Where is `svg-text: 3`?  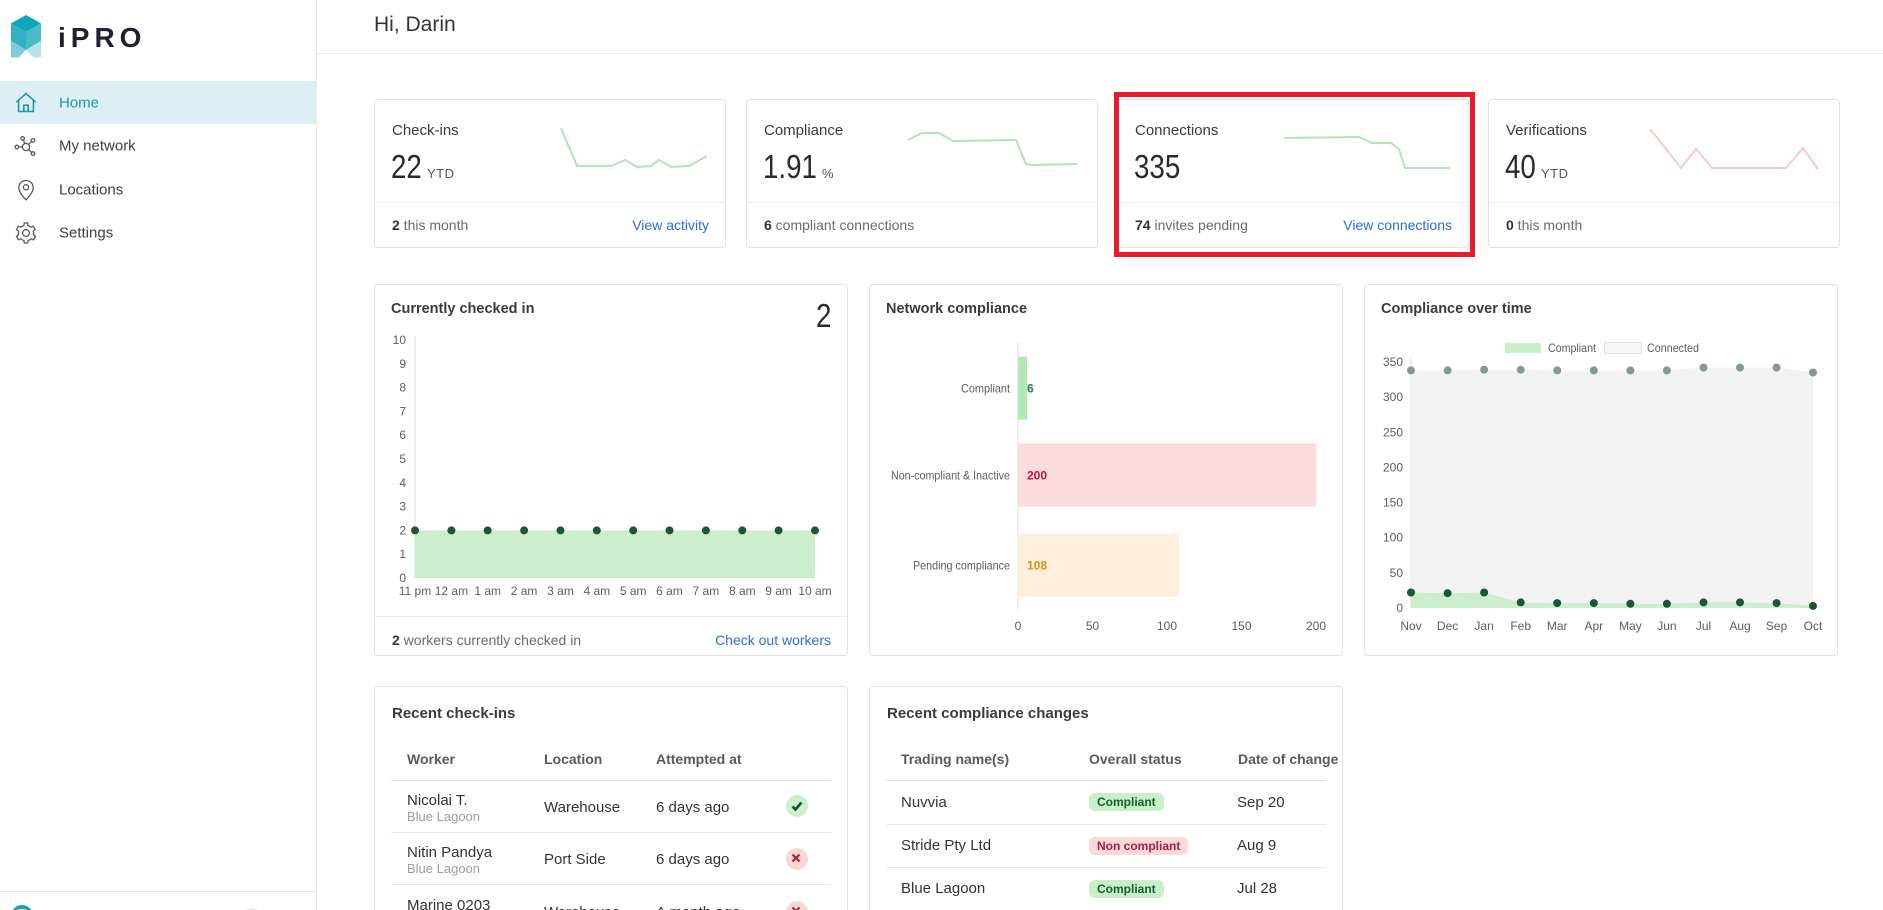
svg-text: 3 is located at coordinates (402, 507).